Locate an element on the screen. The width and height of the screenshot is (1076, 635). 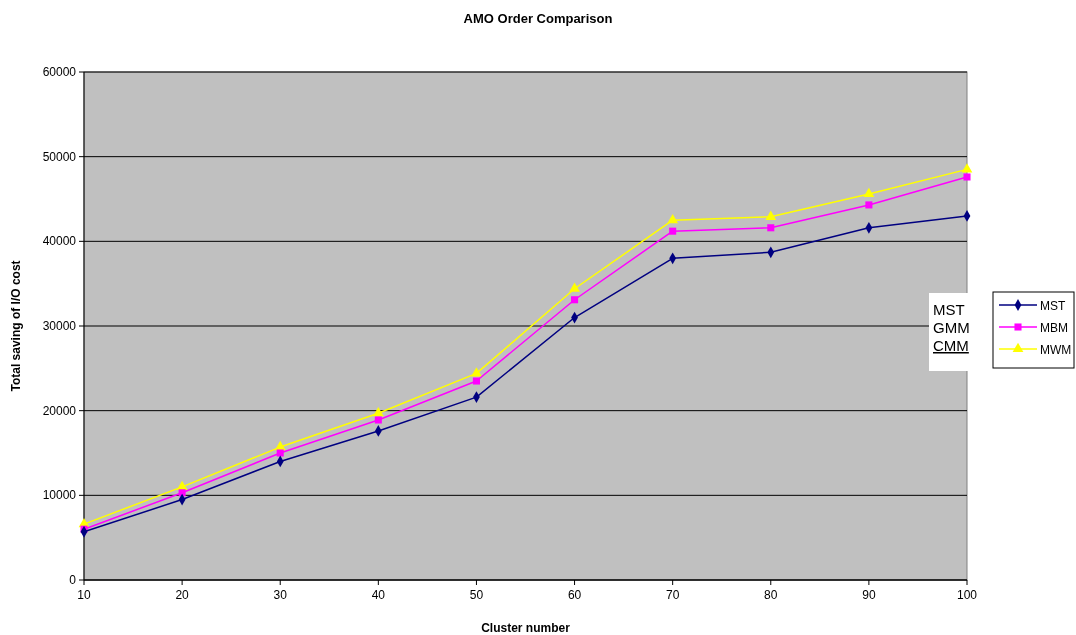
y-tick-label: 50000 is located at coordinates (59, 156).